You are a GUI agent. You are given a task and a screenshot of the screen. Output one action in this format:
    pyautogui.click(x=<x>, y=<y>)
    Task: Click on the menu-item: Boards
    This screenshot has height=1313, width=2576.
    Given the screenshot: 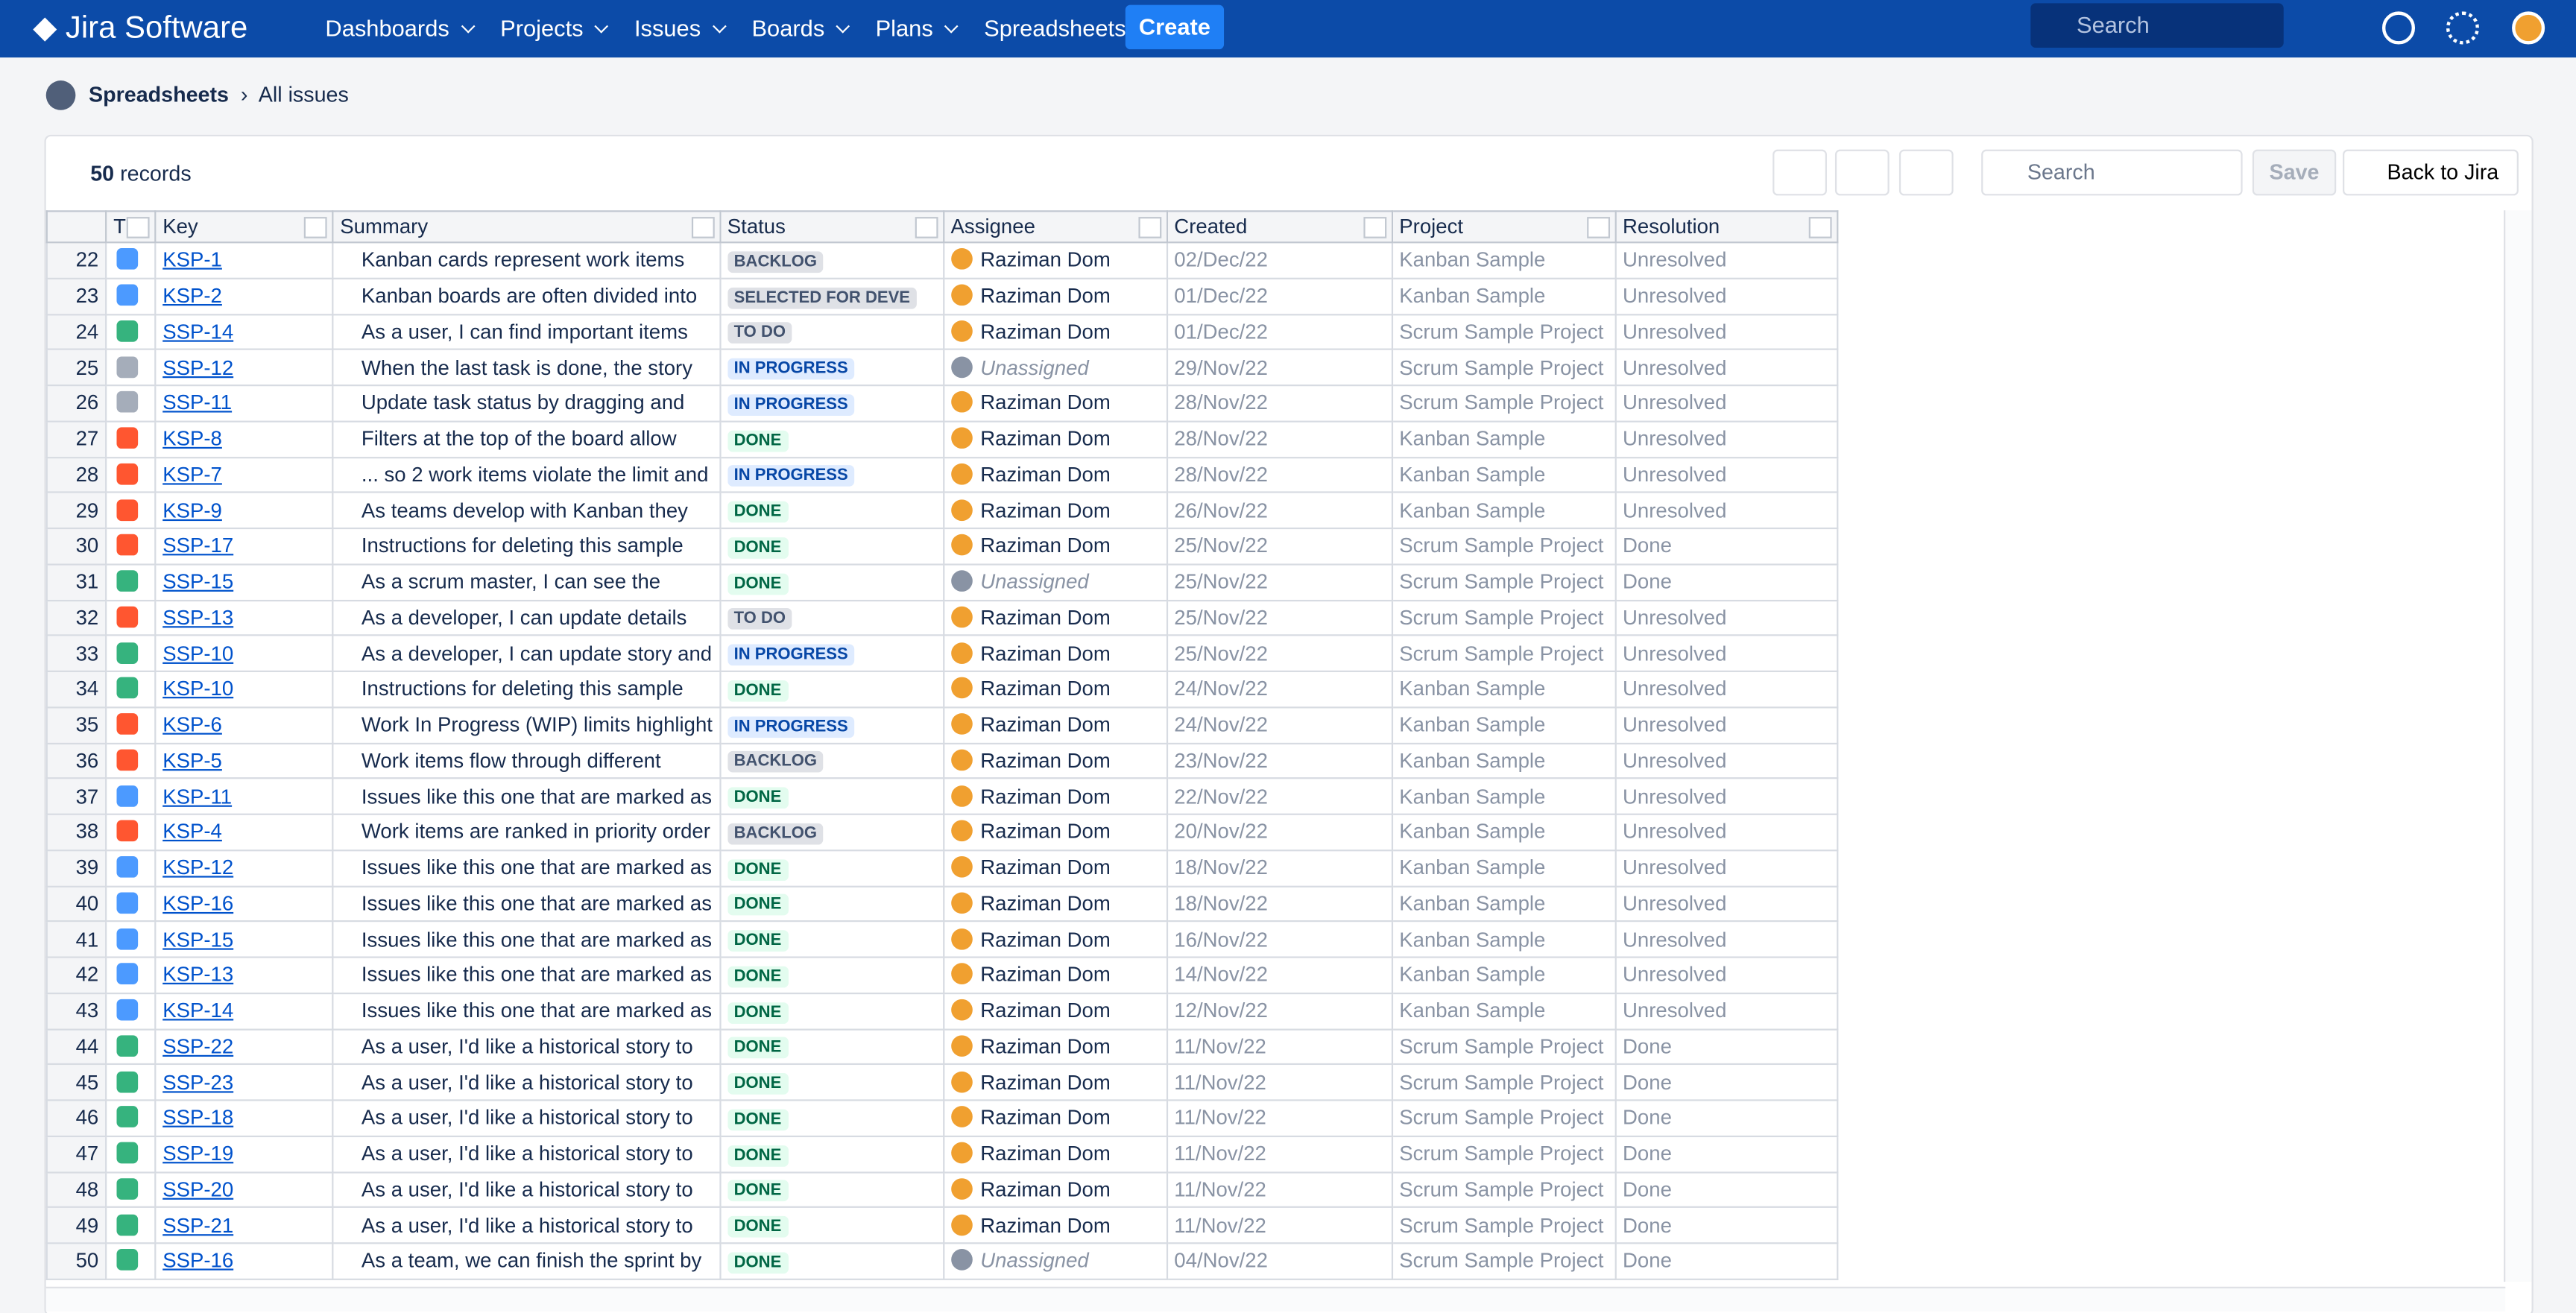 What is the action you would take?
    pyautogui.click(x=799, y=28)
    